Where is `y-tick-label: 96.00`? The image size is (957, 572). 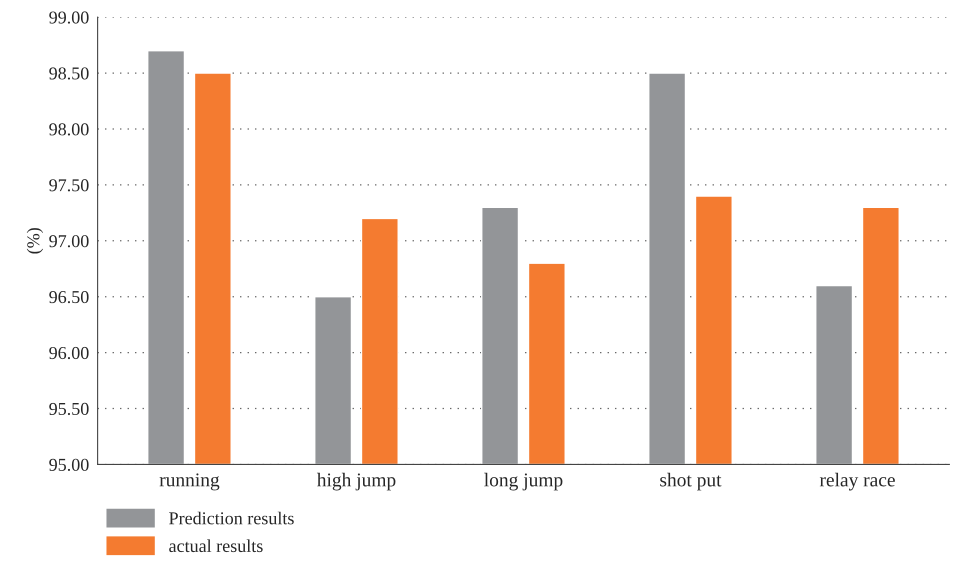 y-tick-label: 96.00 is located at coordinates (69, 353).